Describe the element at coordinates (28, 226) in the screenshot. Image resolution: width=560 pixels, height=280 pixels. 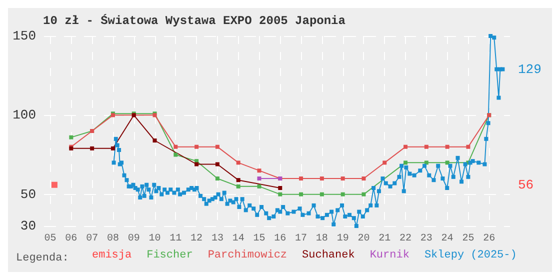
I see `y-tick-label: 30` at that location.